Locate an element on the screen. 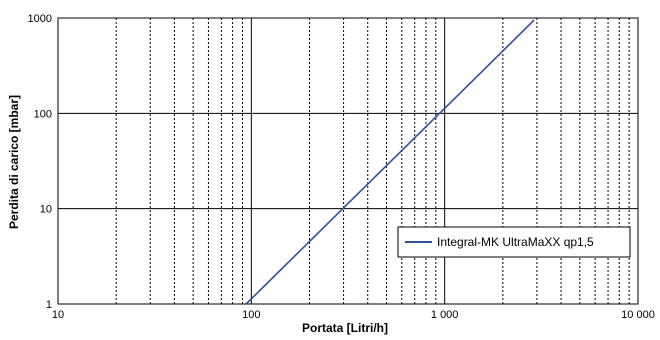 This screenshot has width=660, height=340. y-tick-labels: 1 10 100 1000 is located at coordinates (40, 162).